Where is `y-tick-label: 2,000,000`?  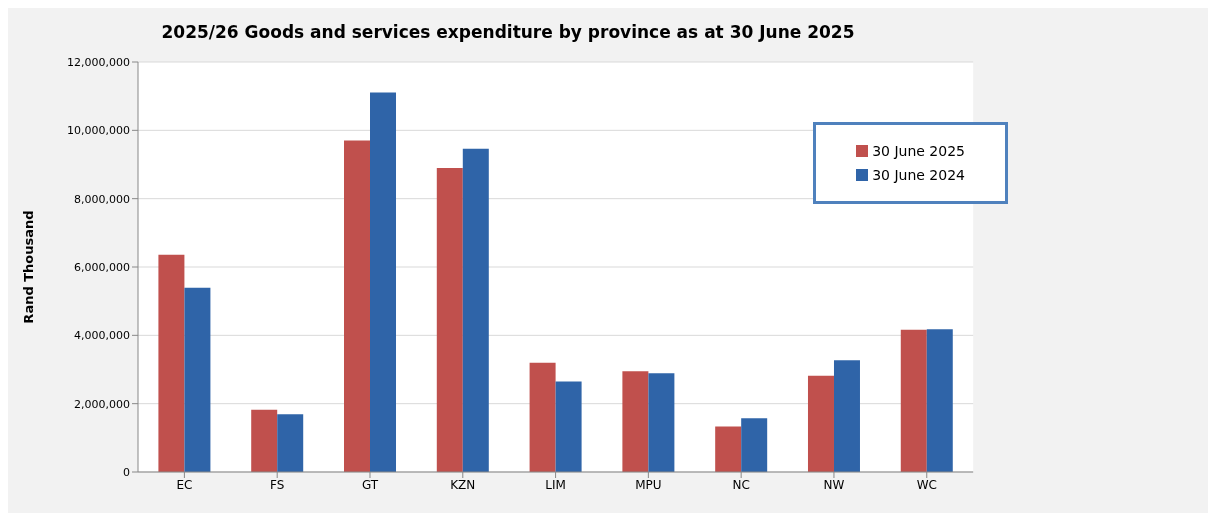
y-tick-label: 2,000,000 is located at coordinates (102, 404).